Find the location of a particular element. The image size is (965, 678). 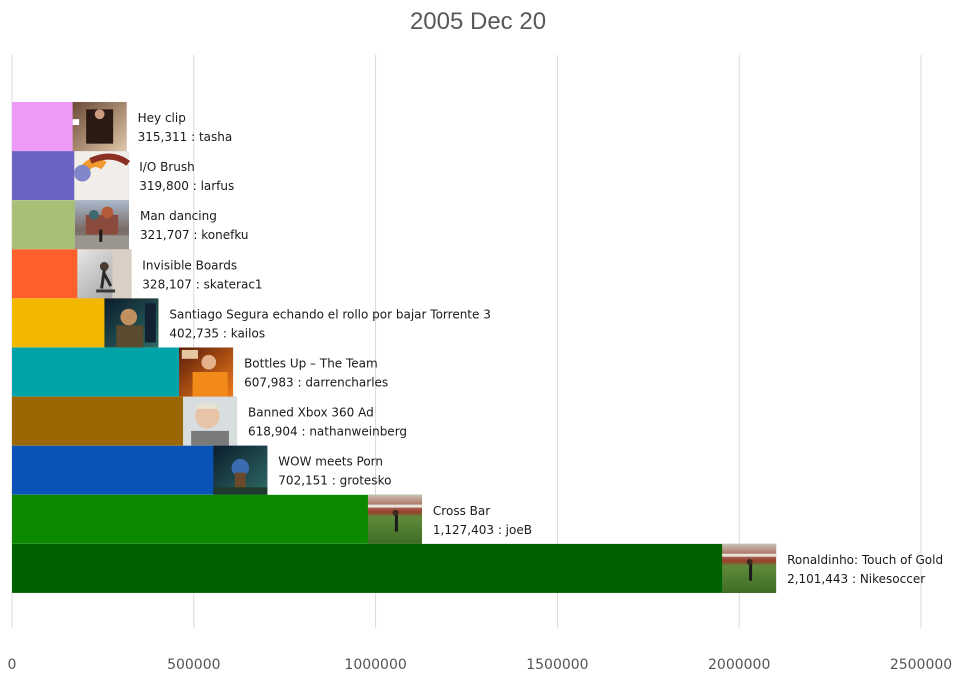

bar-name-label: Hey clip is located at coordinates (162, 118).